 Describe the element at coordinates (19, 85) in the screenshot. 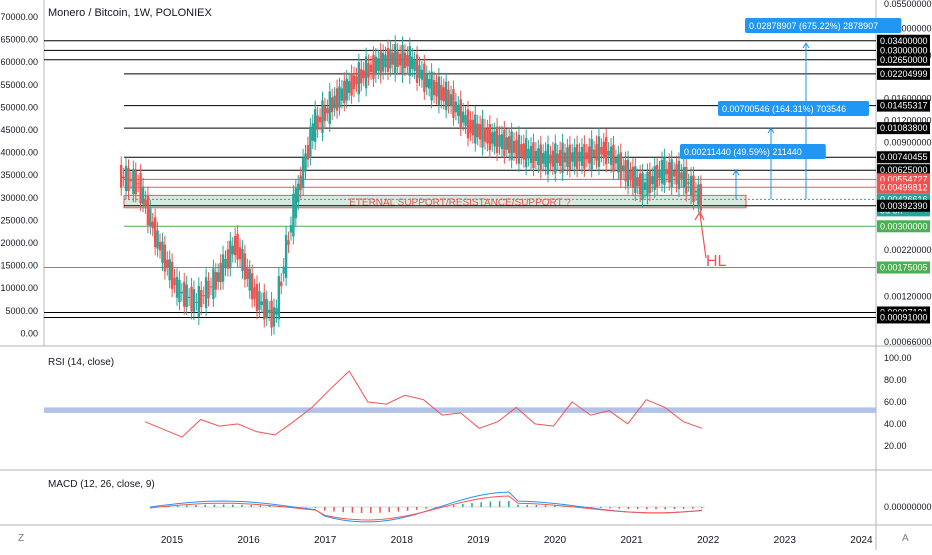

I see `left-axis-label: 55000.00` at that location.